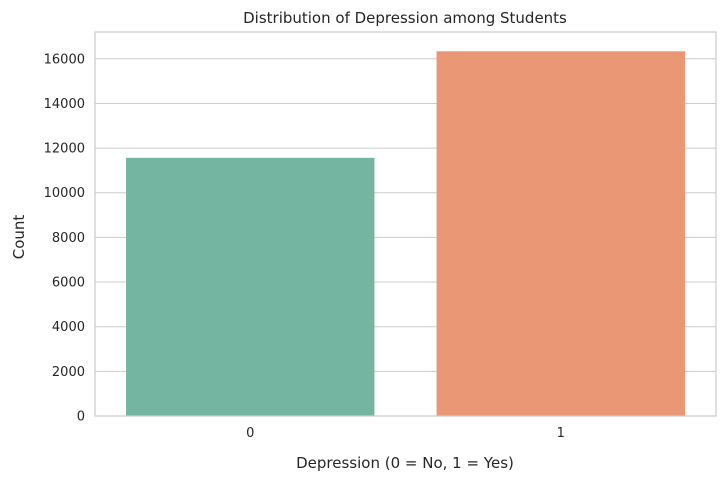  What do you see at coordinates (64, 104) in the screenshot?
I see `y-tick-label: 14000` at bounding box center [64, 104].